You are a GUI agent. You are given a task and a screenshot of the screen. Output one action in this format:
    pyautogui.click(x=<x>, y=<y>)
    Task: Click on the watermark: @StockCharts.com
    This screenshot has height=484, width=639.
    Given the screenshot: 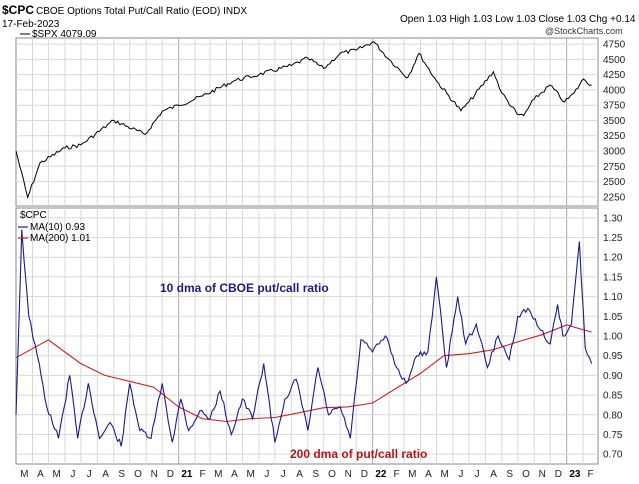 What is the action you would take?
    pyautogui.click(x=584, y=31)
    